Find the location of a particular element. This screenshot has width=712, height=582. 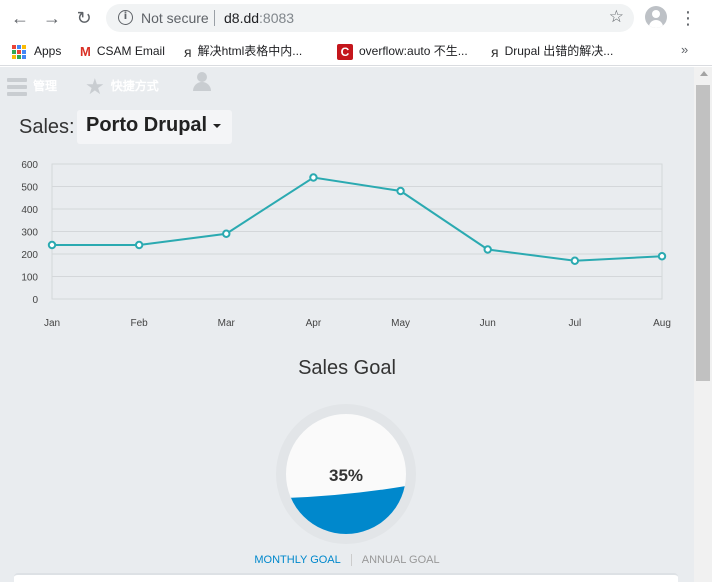

csdn-favicon-icon: C is located at coordinates (345, 51).